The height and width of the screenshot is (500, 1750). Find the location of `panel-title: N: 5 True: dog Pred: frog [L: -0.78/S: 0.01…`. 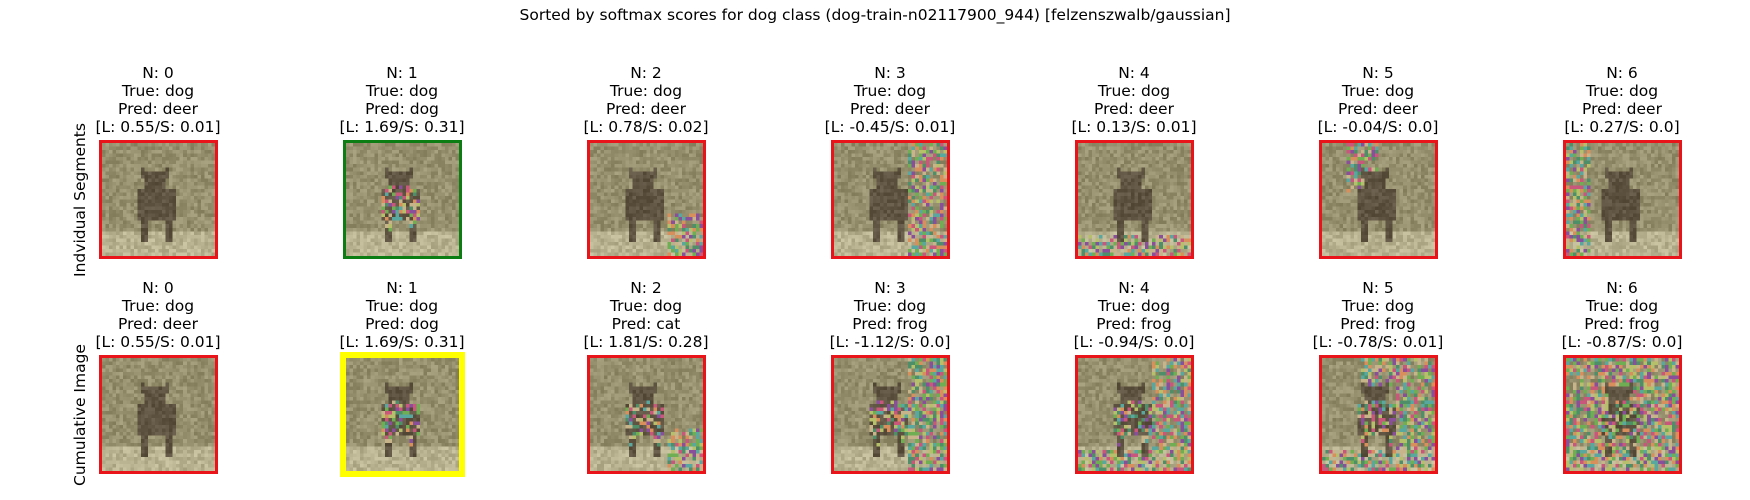

panel-title: N: 5 True: dog Pred: frog [L: -0.78/S: 0.01… is located at coordinates (1378, 315).